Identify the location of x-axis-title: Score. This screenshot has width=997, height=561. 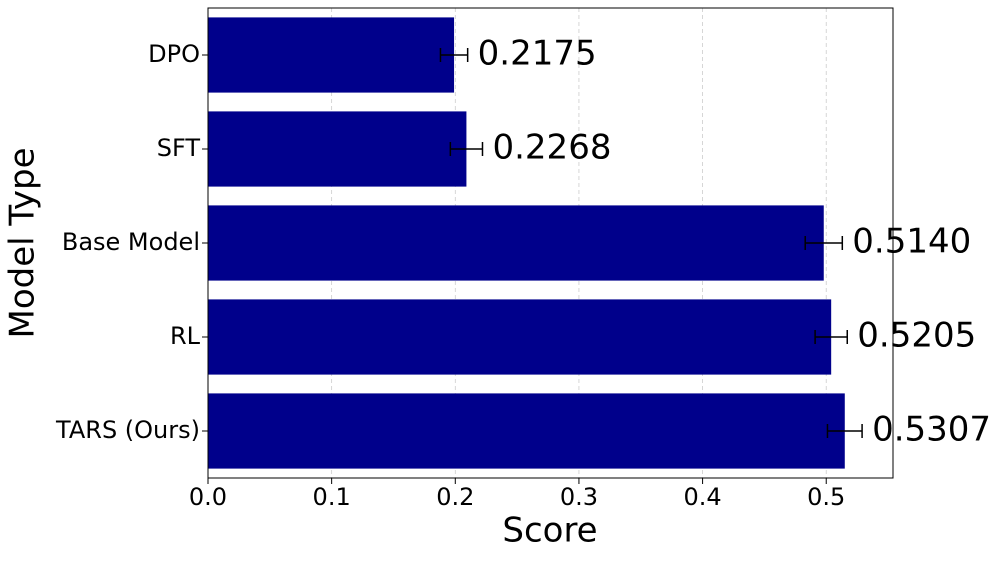
(549, 531).